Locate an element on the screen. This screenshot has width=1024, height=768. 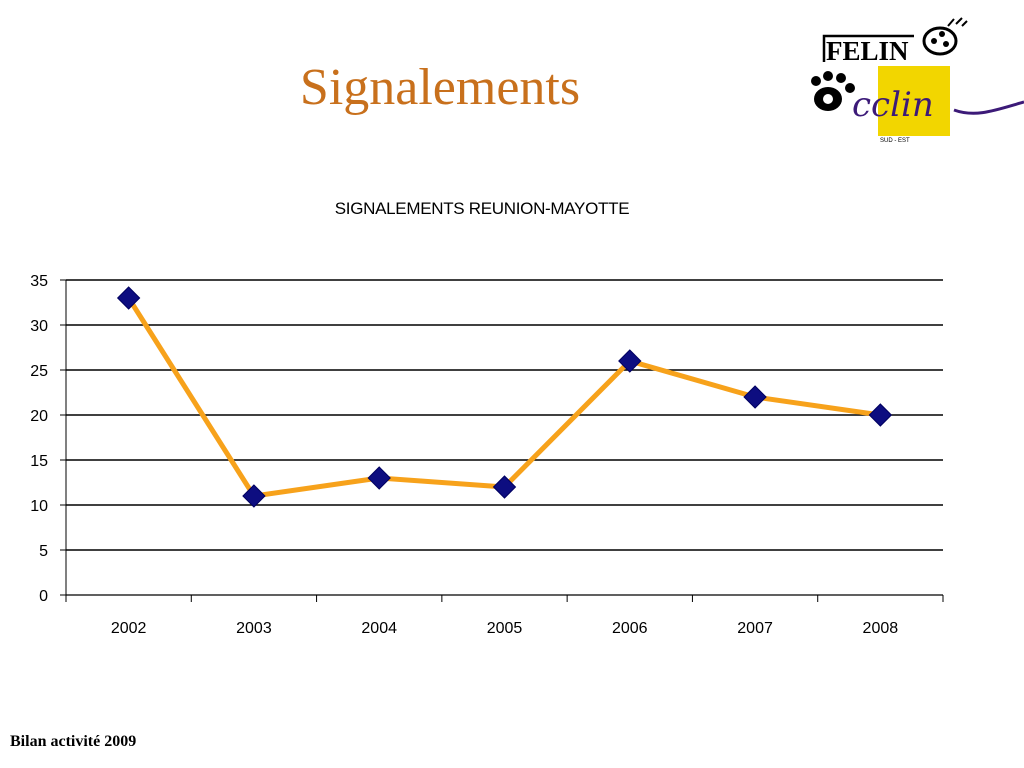
logo-text-cclin: cclin is located at coordinates (893, 105).